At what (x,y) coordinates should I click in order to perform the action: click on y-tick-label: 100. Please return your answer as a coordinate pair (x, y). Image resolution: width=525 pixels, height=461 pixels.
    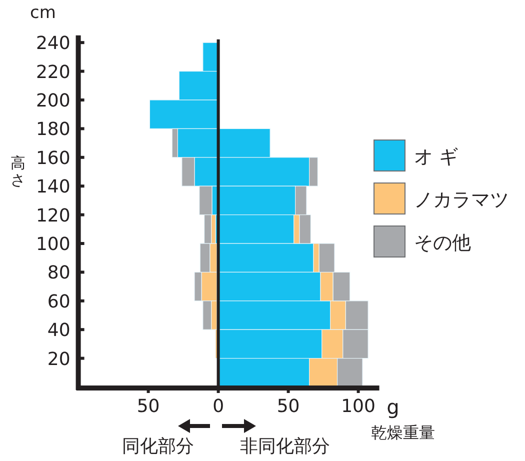
    Looking at the image, I should click on (53, 244).